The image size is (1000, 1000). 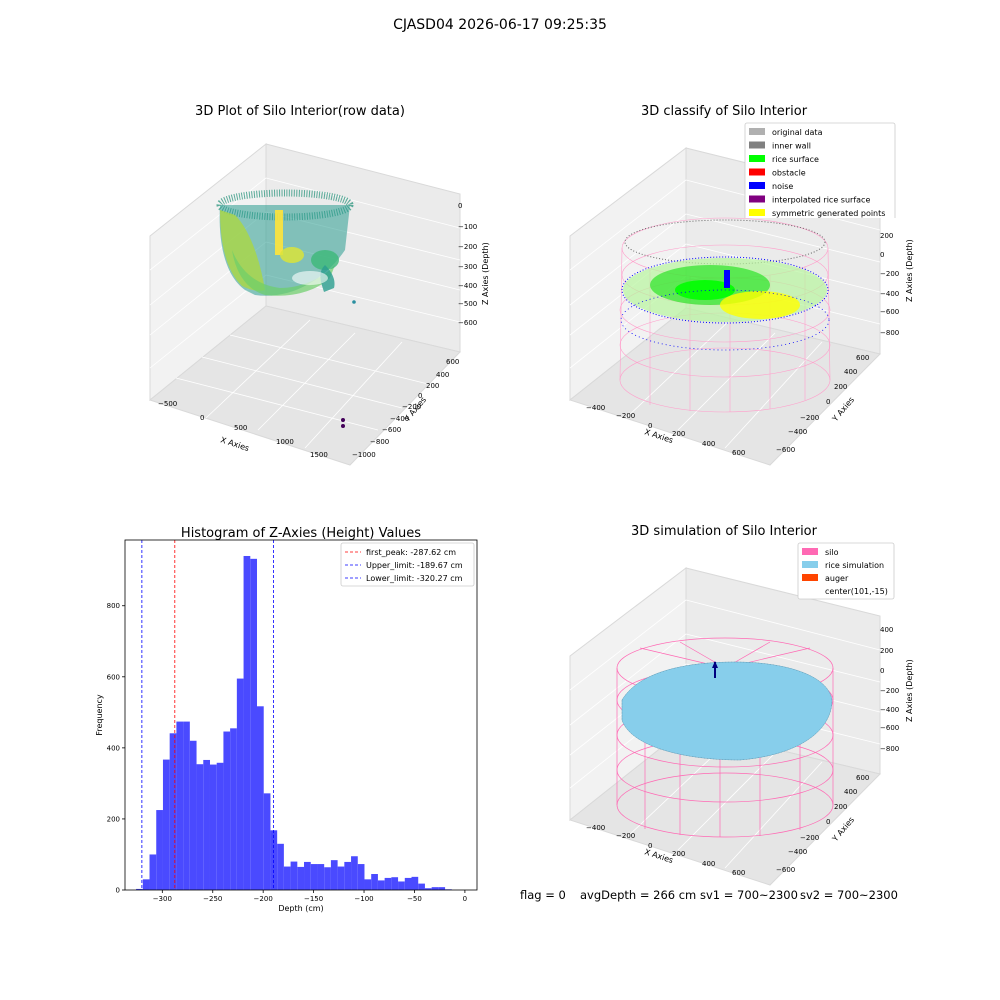 I want to click on plot2-z-tick: −600, so click(x=889, y=312).